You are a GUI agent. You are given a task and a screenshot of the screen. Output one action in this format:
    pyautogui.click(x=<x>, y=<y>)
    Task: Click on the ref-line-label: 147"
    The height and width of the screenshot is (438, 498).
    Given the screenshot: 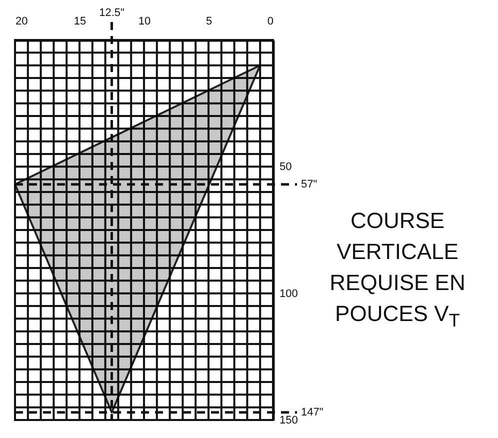 What is the action you would take?
    pyautogui.click(x=312, y=412)
    